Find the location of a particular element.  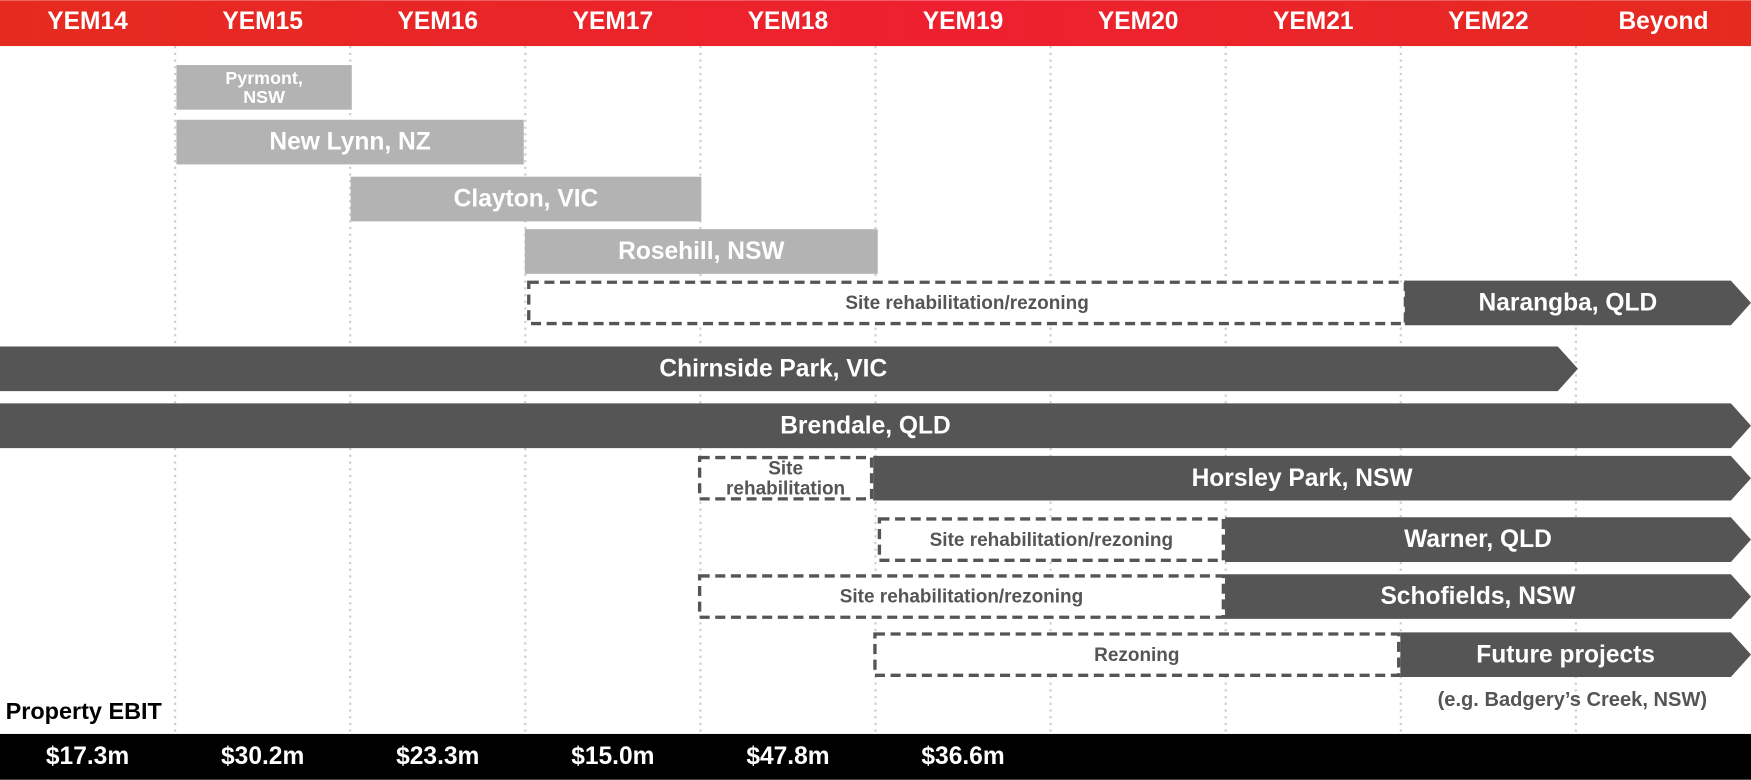

project-note: (e.g. Badgery’s Creek, NSW) is located at coordinates (1572, 700).